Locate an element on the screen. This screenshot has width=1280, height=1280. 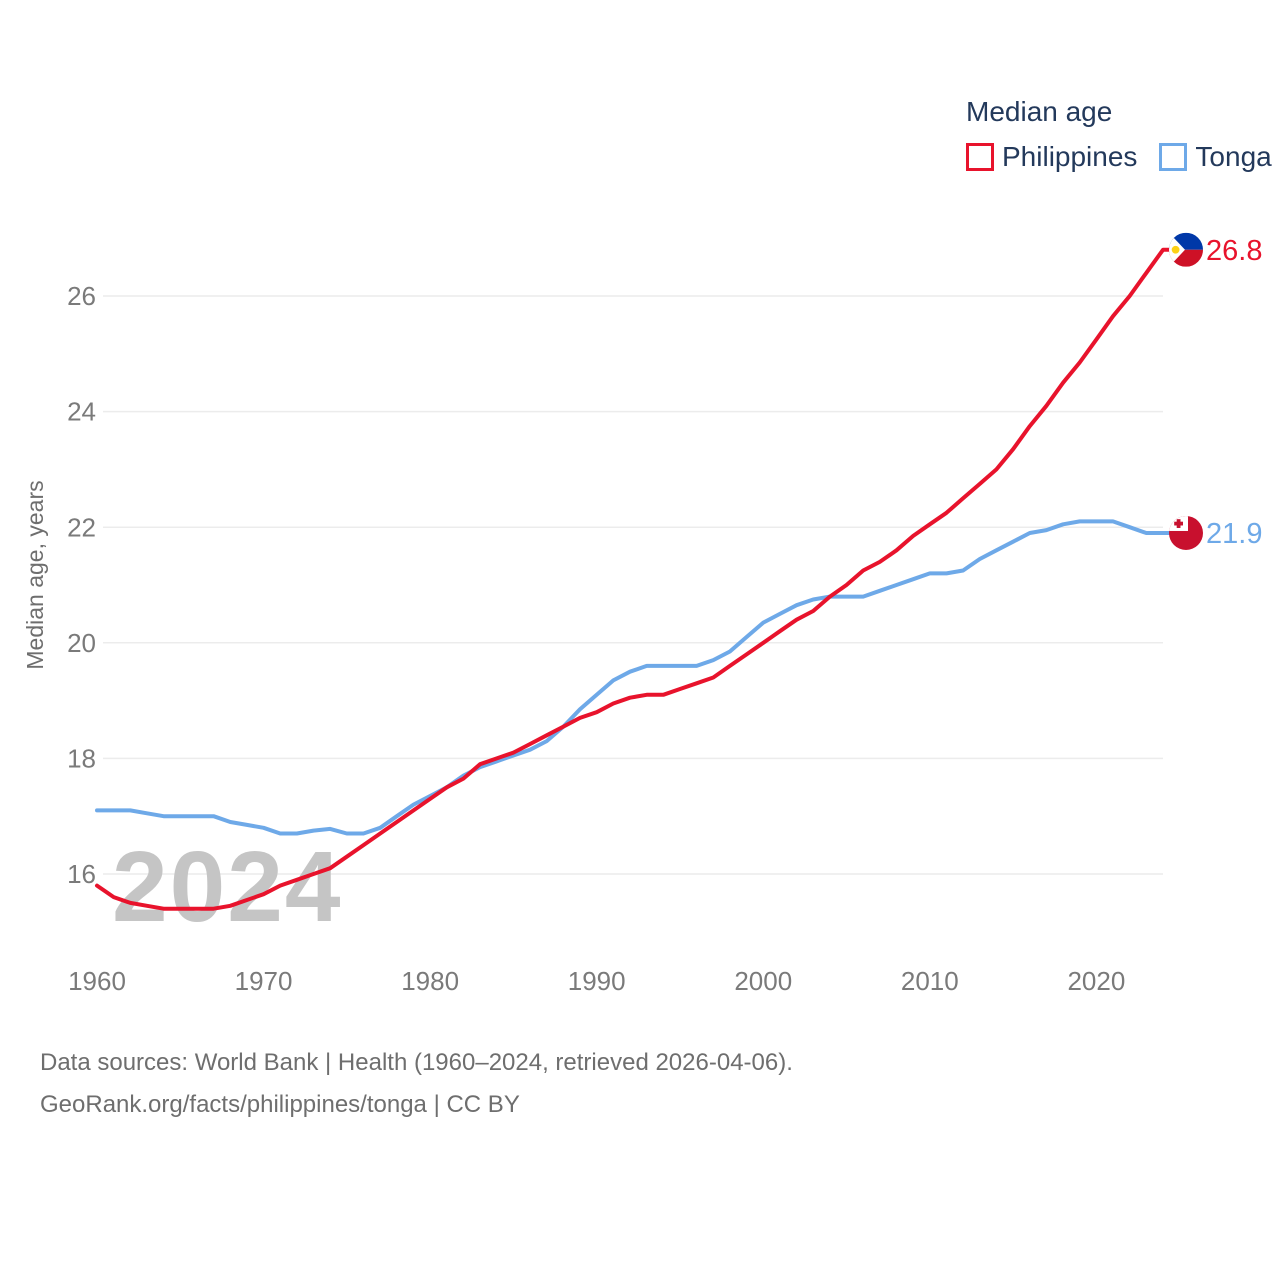
x-tick-label: 2000 is located at coordinates (763, 981).